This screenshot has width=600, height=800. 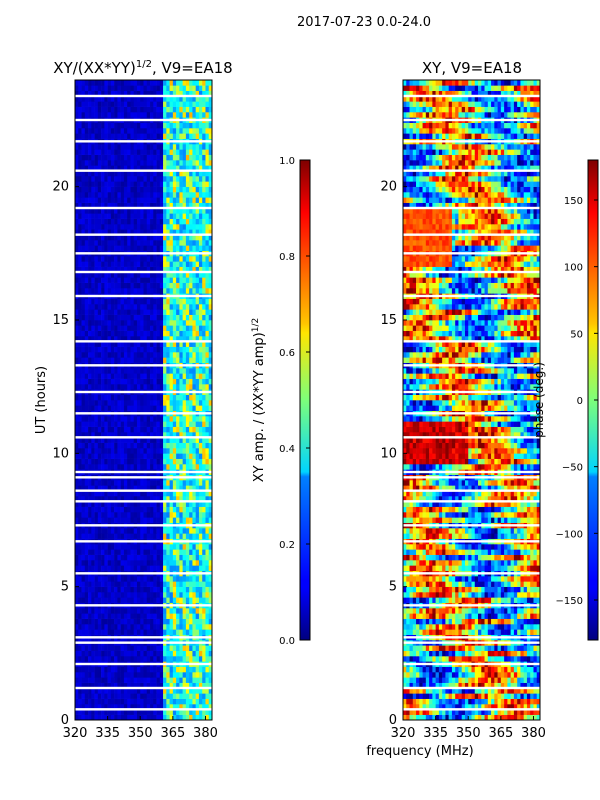 What do you see at coordinates (287, 545) in the screenshot?
I see `colorbar-tick-label: 0.2` at bounding box center [287, 545].